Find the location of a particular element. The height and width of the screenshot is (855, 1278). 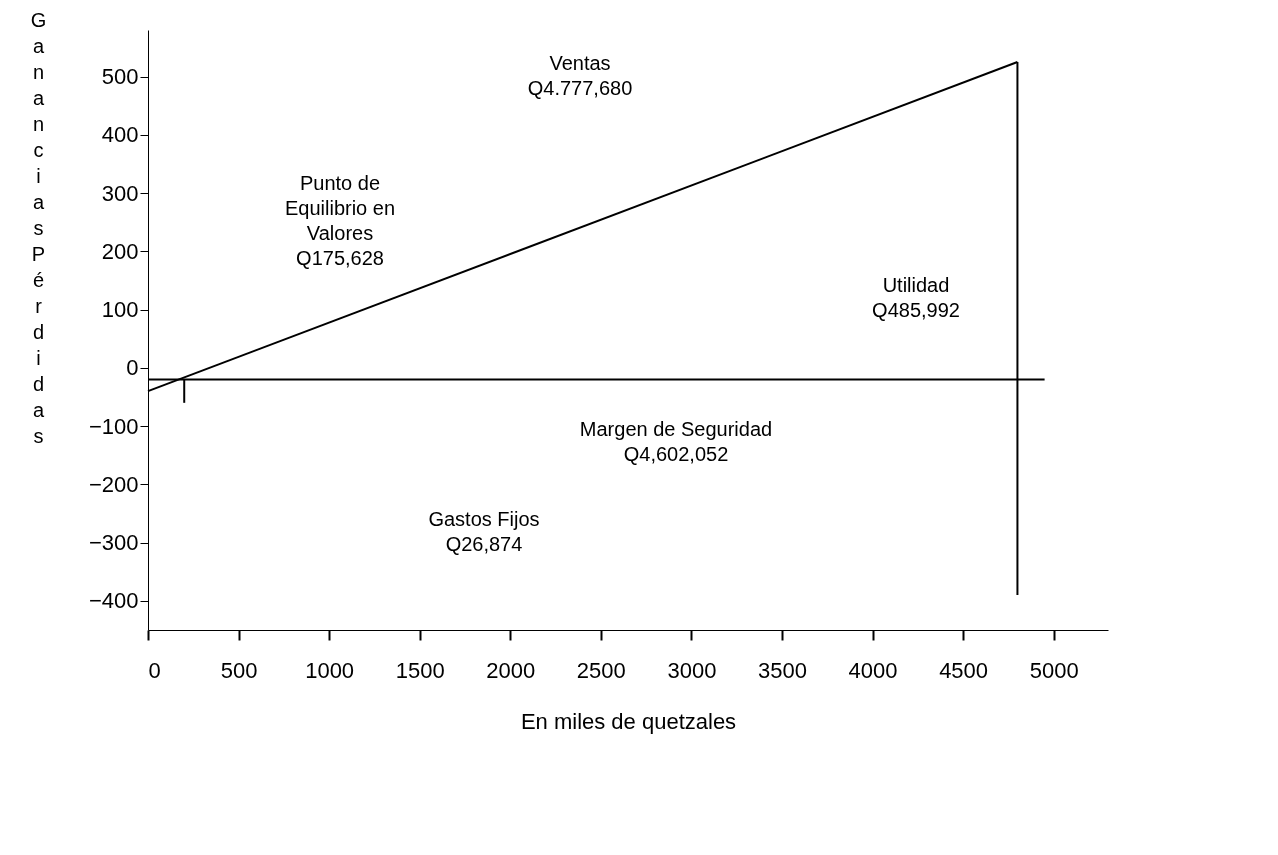

y-tick-label: 300 is located at coordinates (120, 193).